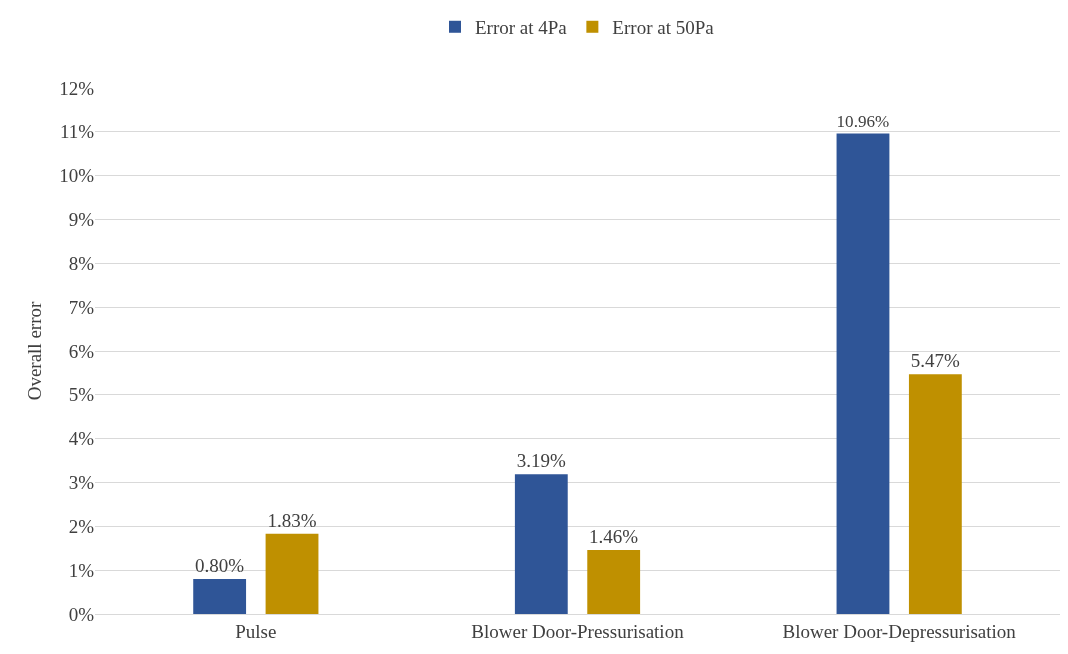  Describe the element at coordinates (663, 28) in the screenshot. I see `legend-label: Error at 50Pa` at that location.